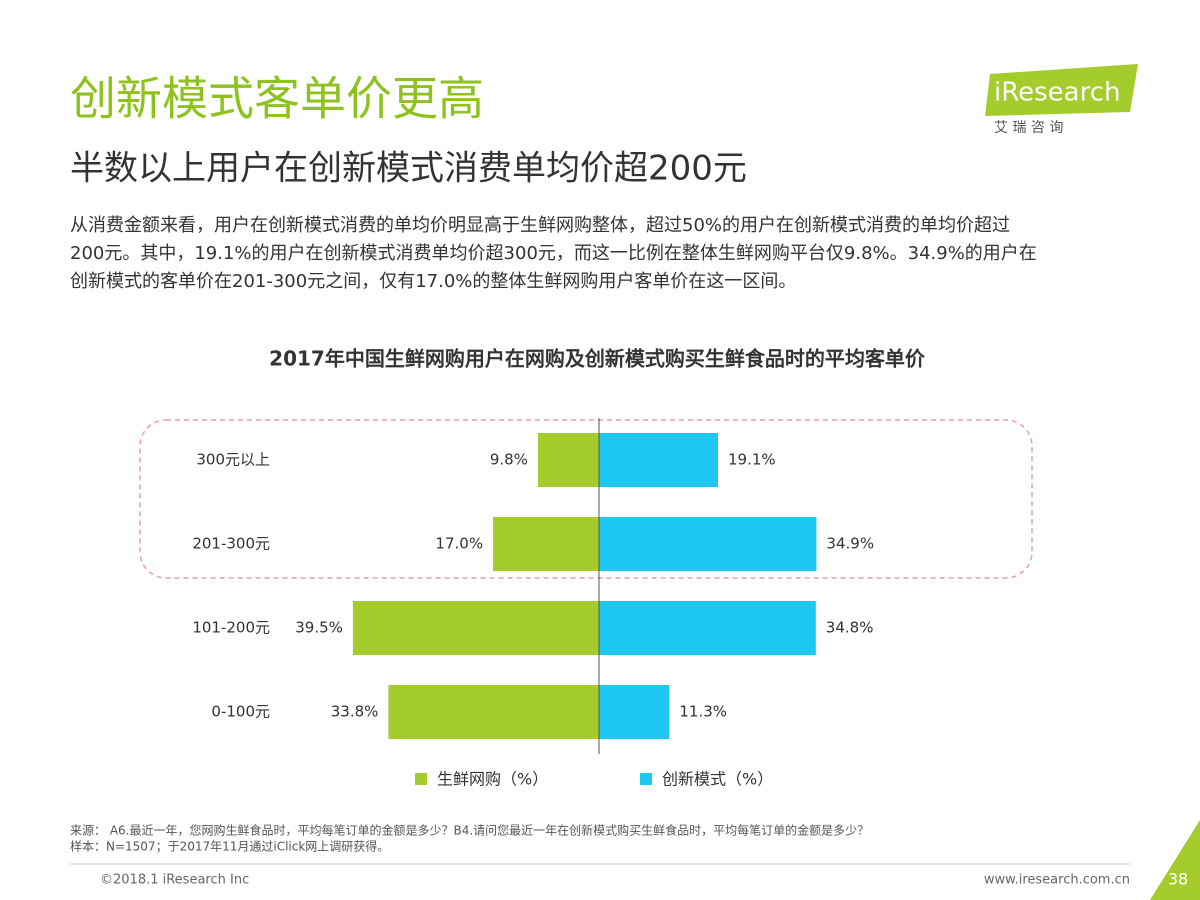 Image resolution: width=1200 pixels, height=900 pixels. What do you see at coordinates (174, 880) in the screenshot?
I see `copyright: ©2018.1 iResearch Inc` at bounding box center [174, 880].